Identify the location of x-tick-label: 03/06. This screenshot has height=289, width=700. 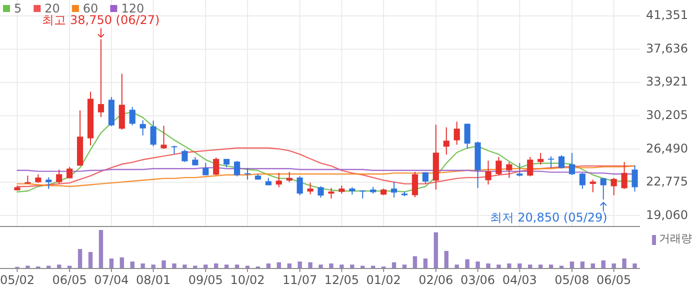
(478, 280).